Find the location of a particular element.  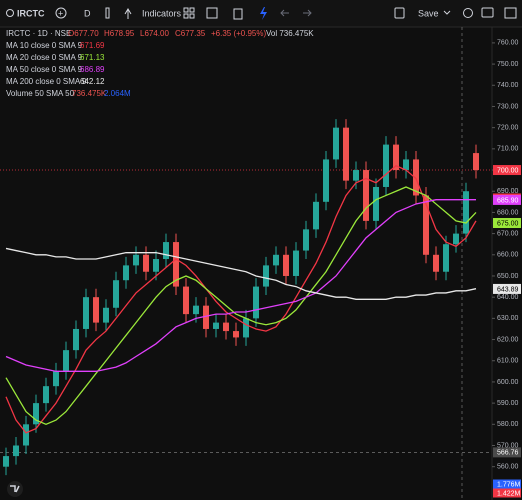

toolbar: IRCTC + D Indicators Save is located at coordinates (261, 14).